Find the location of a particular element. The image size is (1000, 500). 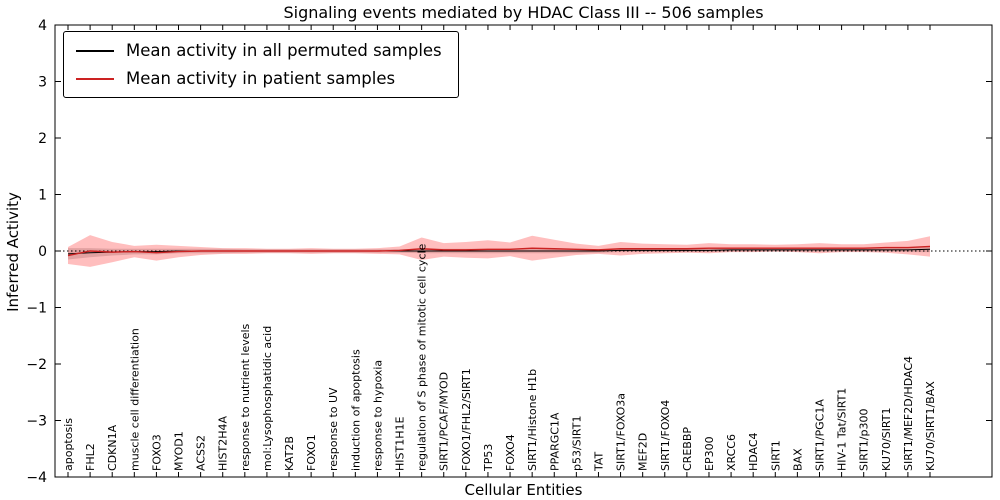

x-tick-label: SIRT1/FOXO3a is located at coordinates (621, 432).